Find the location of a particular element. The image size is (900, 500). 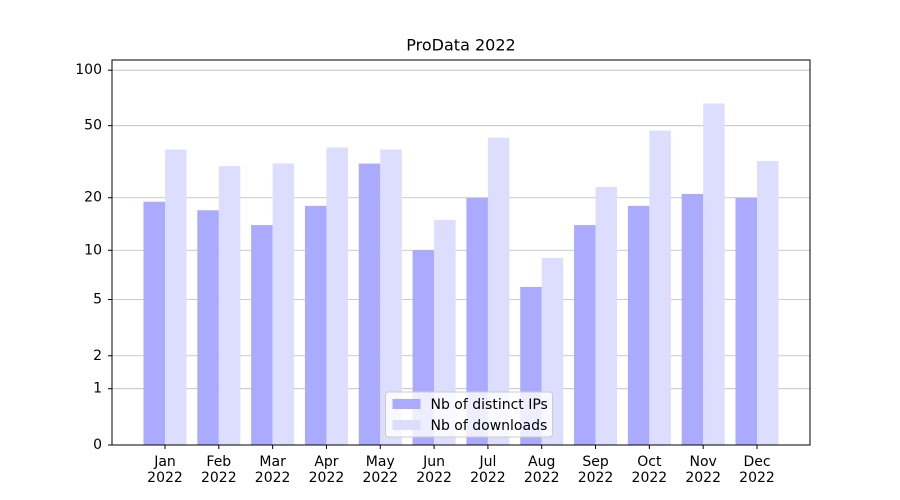

legend-box is located at coordinates (469, 414).